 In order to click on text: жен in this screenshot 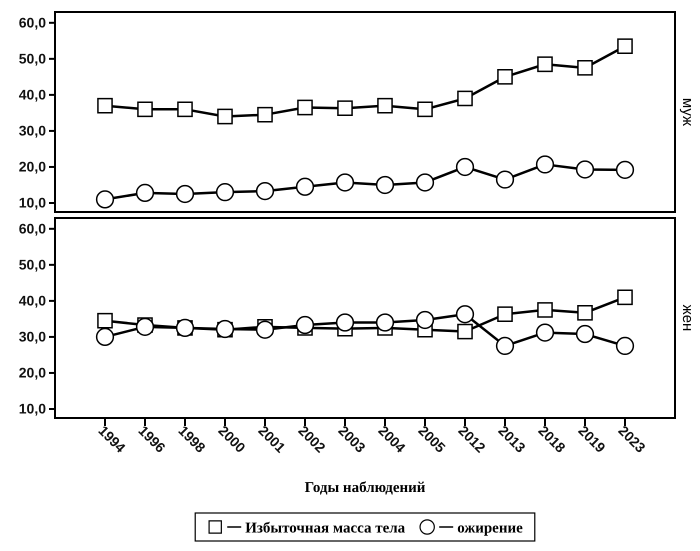, I will do `click(687, 318)`.